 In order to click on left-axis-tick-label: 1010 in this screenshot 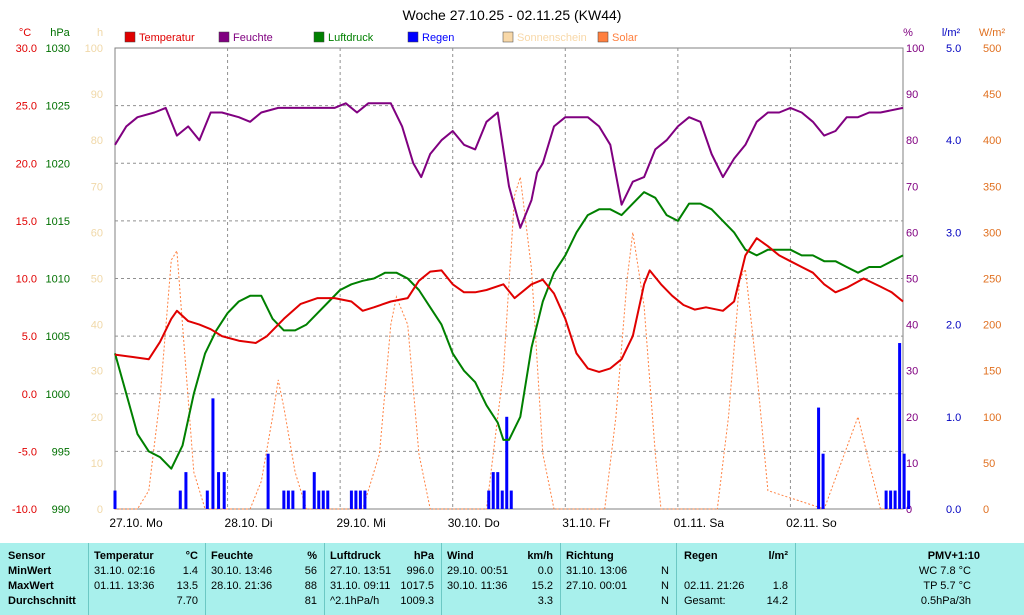, I will do `click(58, 280)`.